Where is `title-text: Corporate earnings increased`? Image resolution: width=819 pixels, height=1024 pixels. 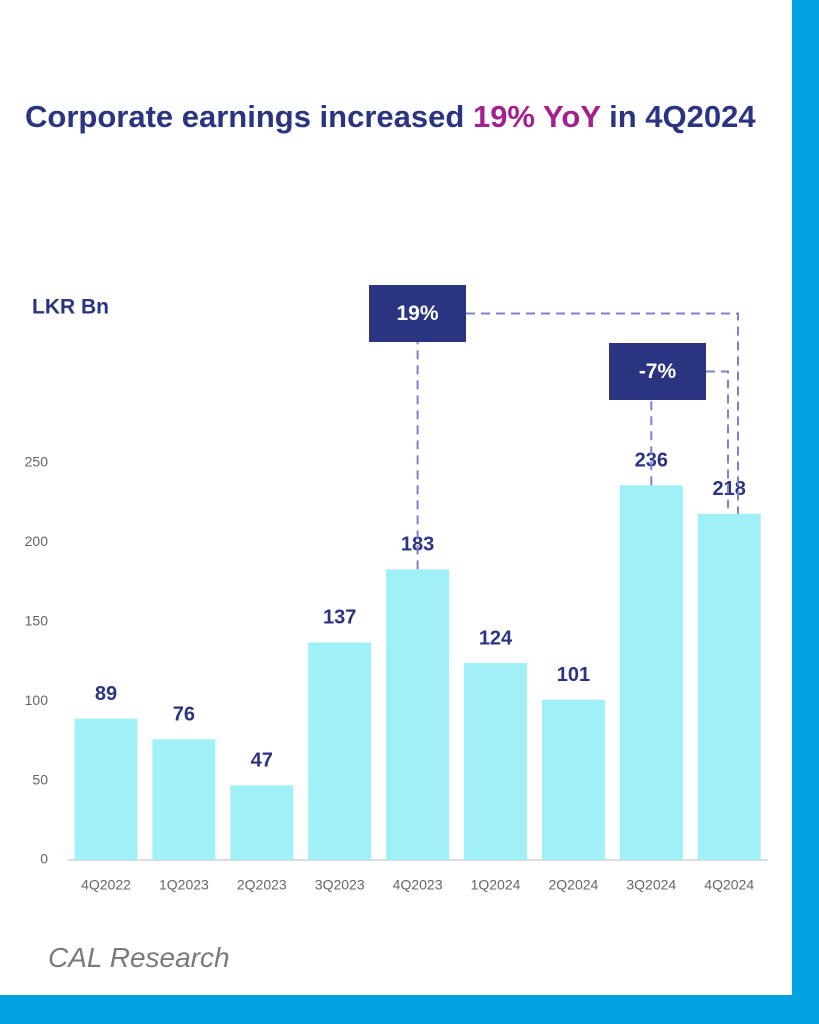
title-text: Corporate earnings increased is located at coordinates (245, 116).